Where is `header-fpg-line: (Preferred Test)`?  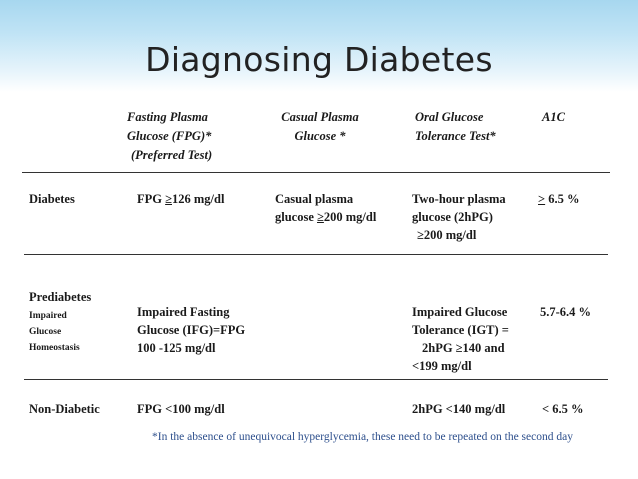
header-fpg-line: (Preferred Test) is located at coordinates (172, 155).